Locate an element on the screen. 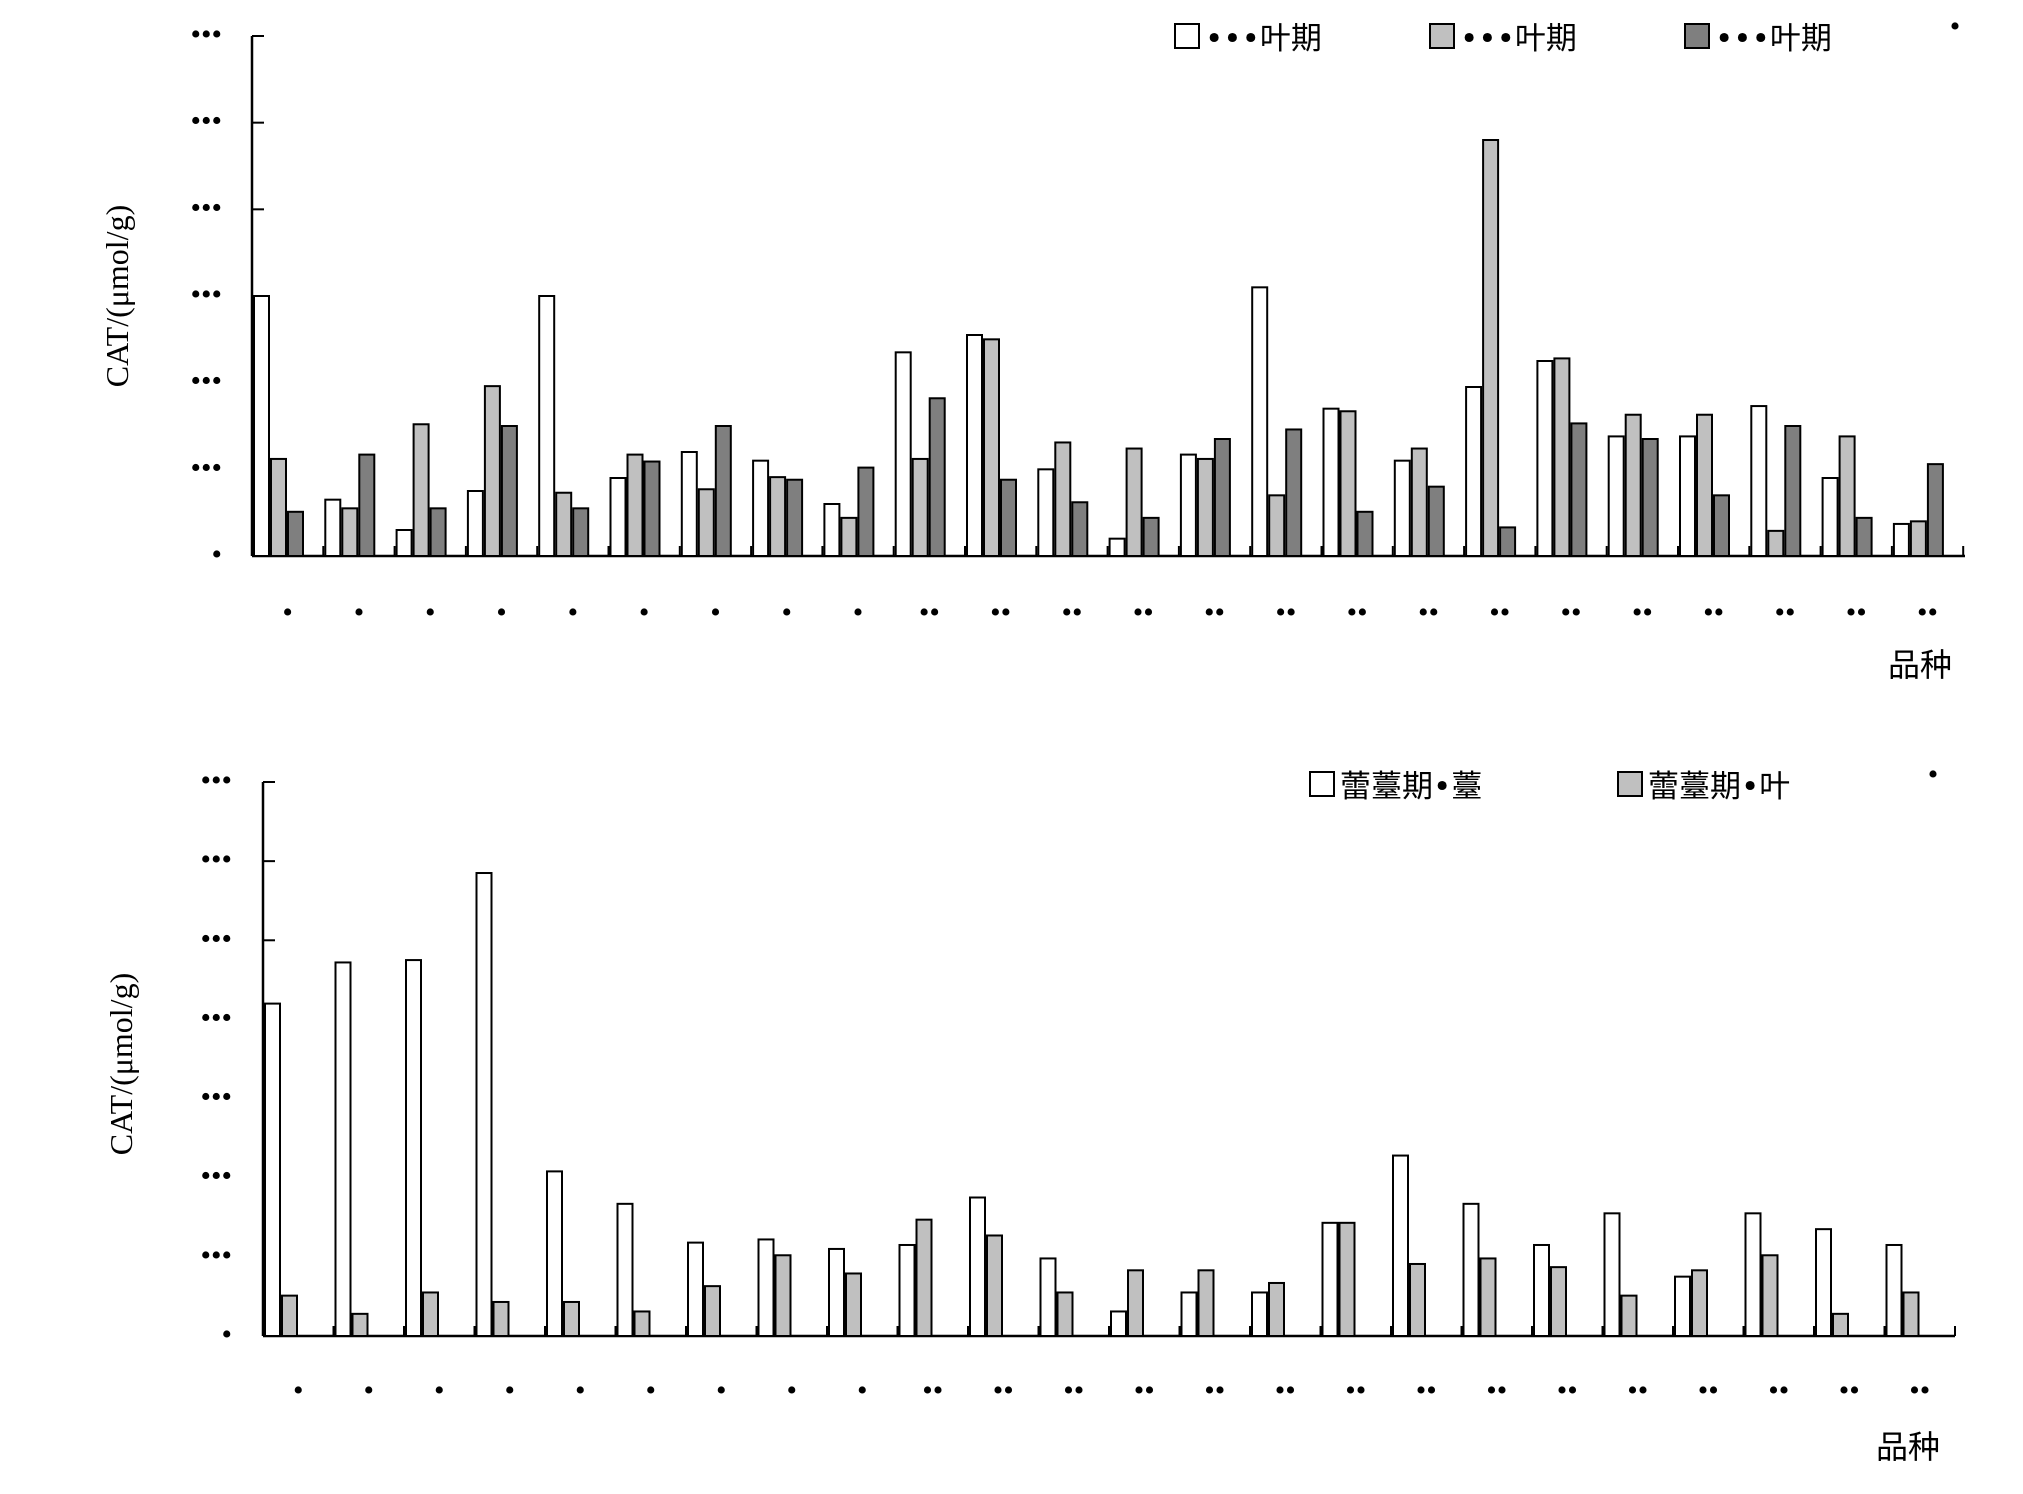  legend-label: •••叶期 is located at coordinates (1263, 39).